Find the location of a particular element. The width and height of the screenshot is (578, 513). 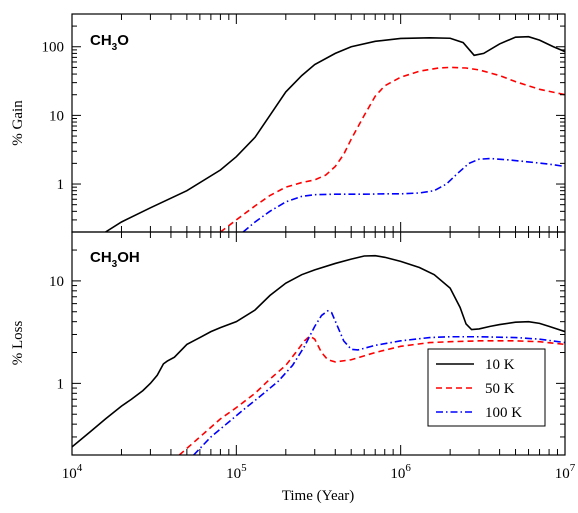

x-tick-label: 10⁷ is located at coordinates (565, 472).